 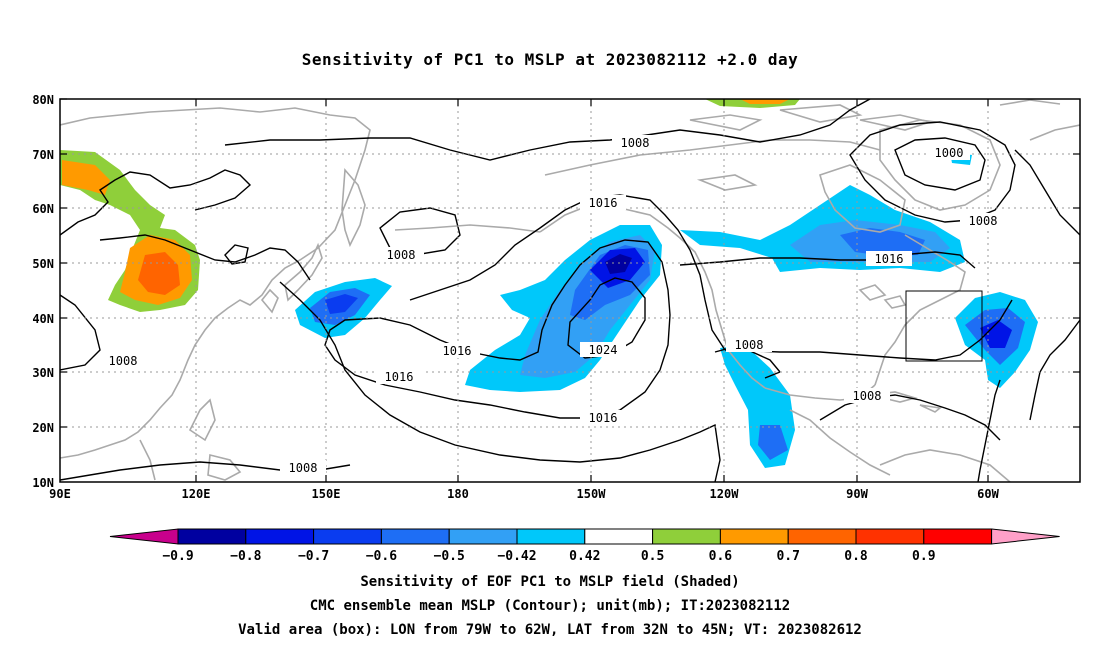 What do you see at coordinates (177, 556) in the screenshot?
I see `colorbar-label: −0.9` at bounding box center [177, 556].